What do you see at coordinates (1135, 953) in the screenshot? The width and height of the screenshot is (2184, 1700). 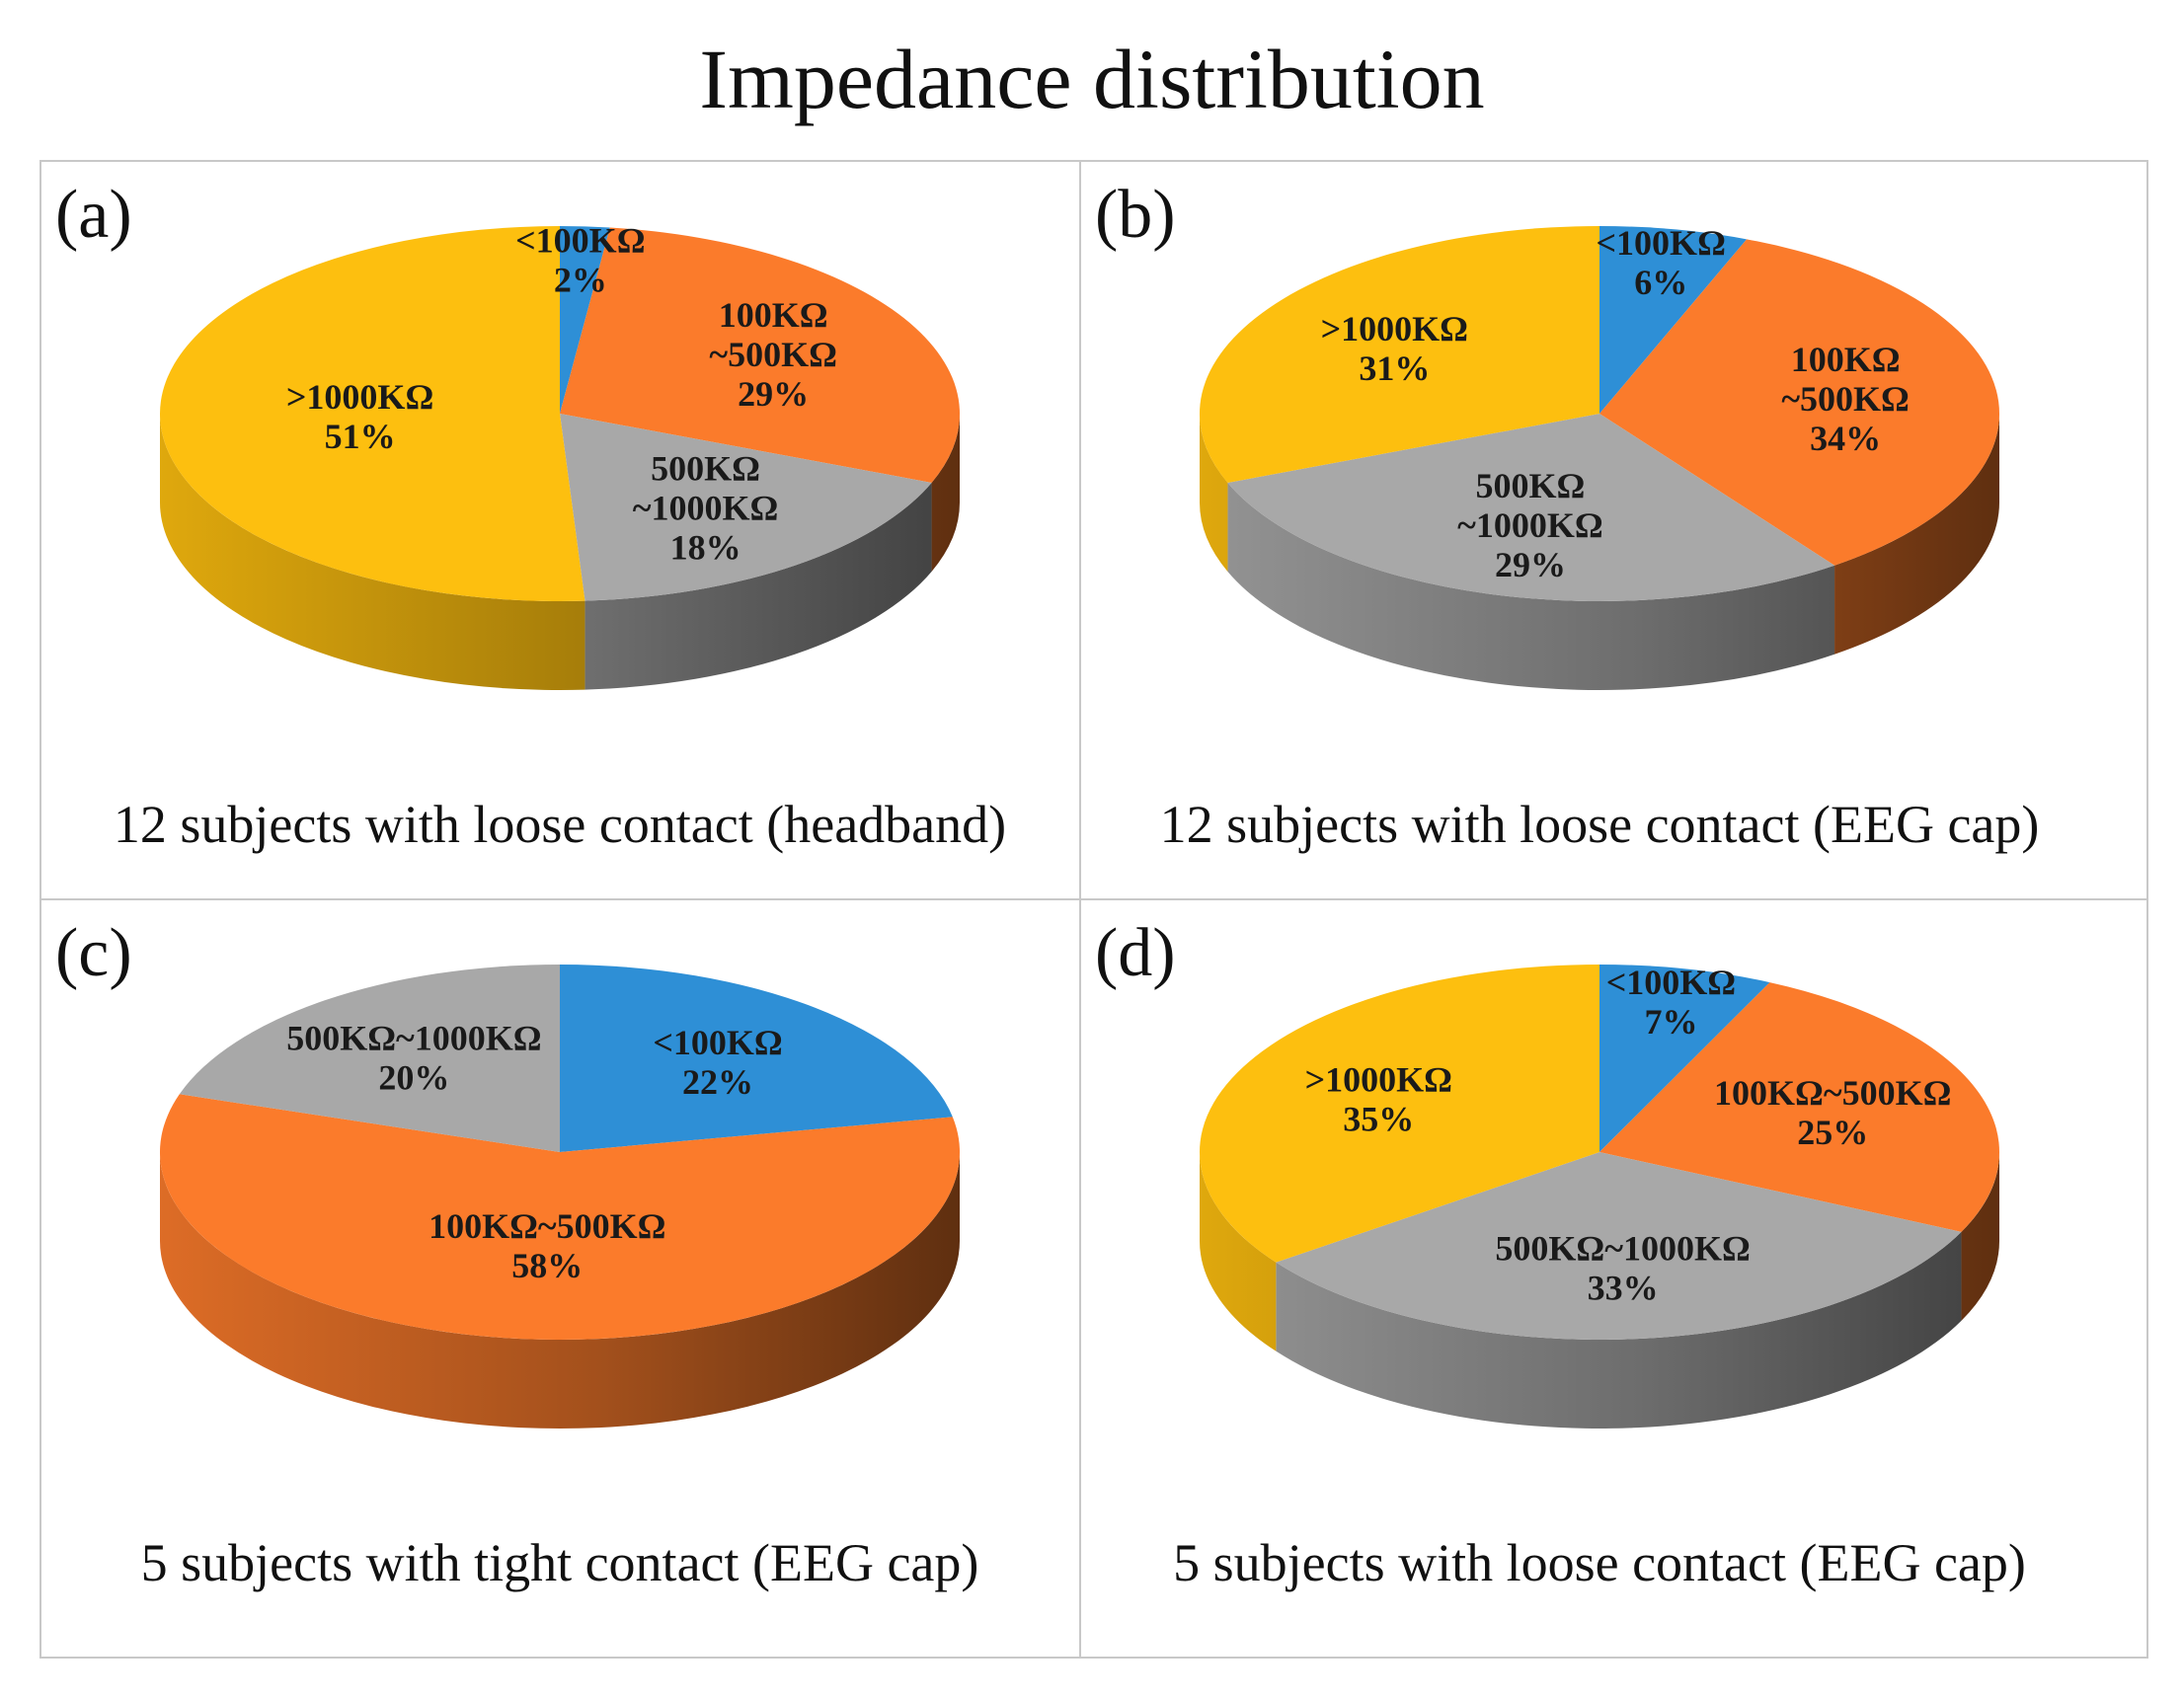 I see `panel-letter: (d)` at bounding box center [1135, 953].